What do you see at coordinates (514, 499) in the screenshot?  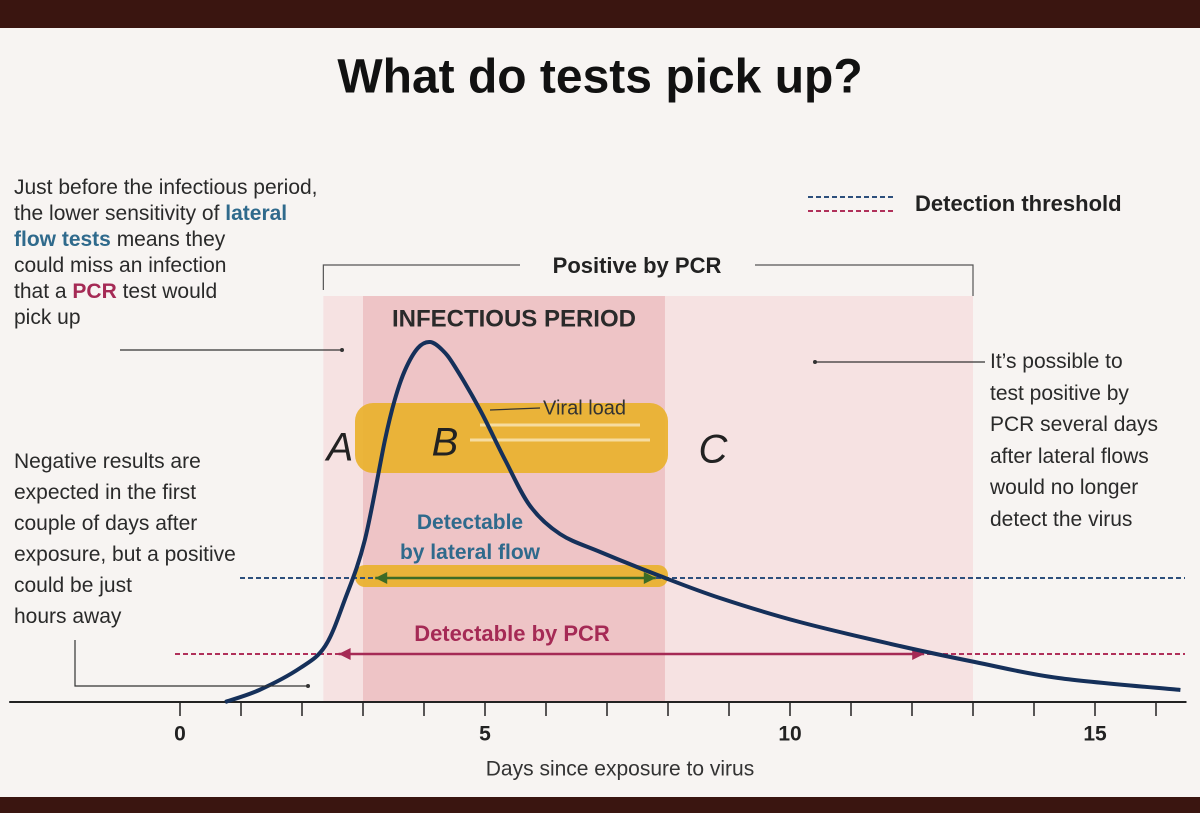 I see `span-region` at bounding box center [514, 499].